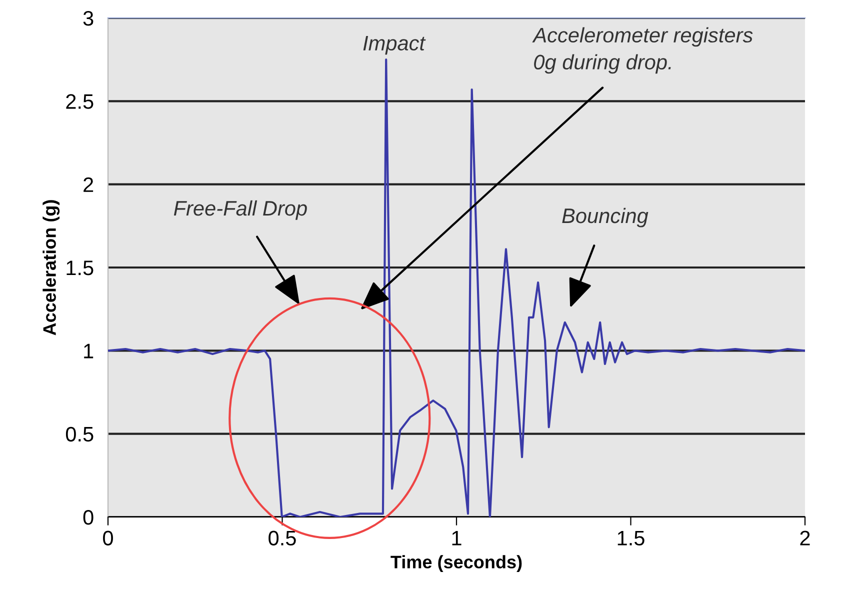 This screenshot has height=592, width=845. I want to click on y-tick-label: 3, so click(88, 18).